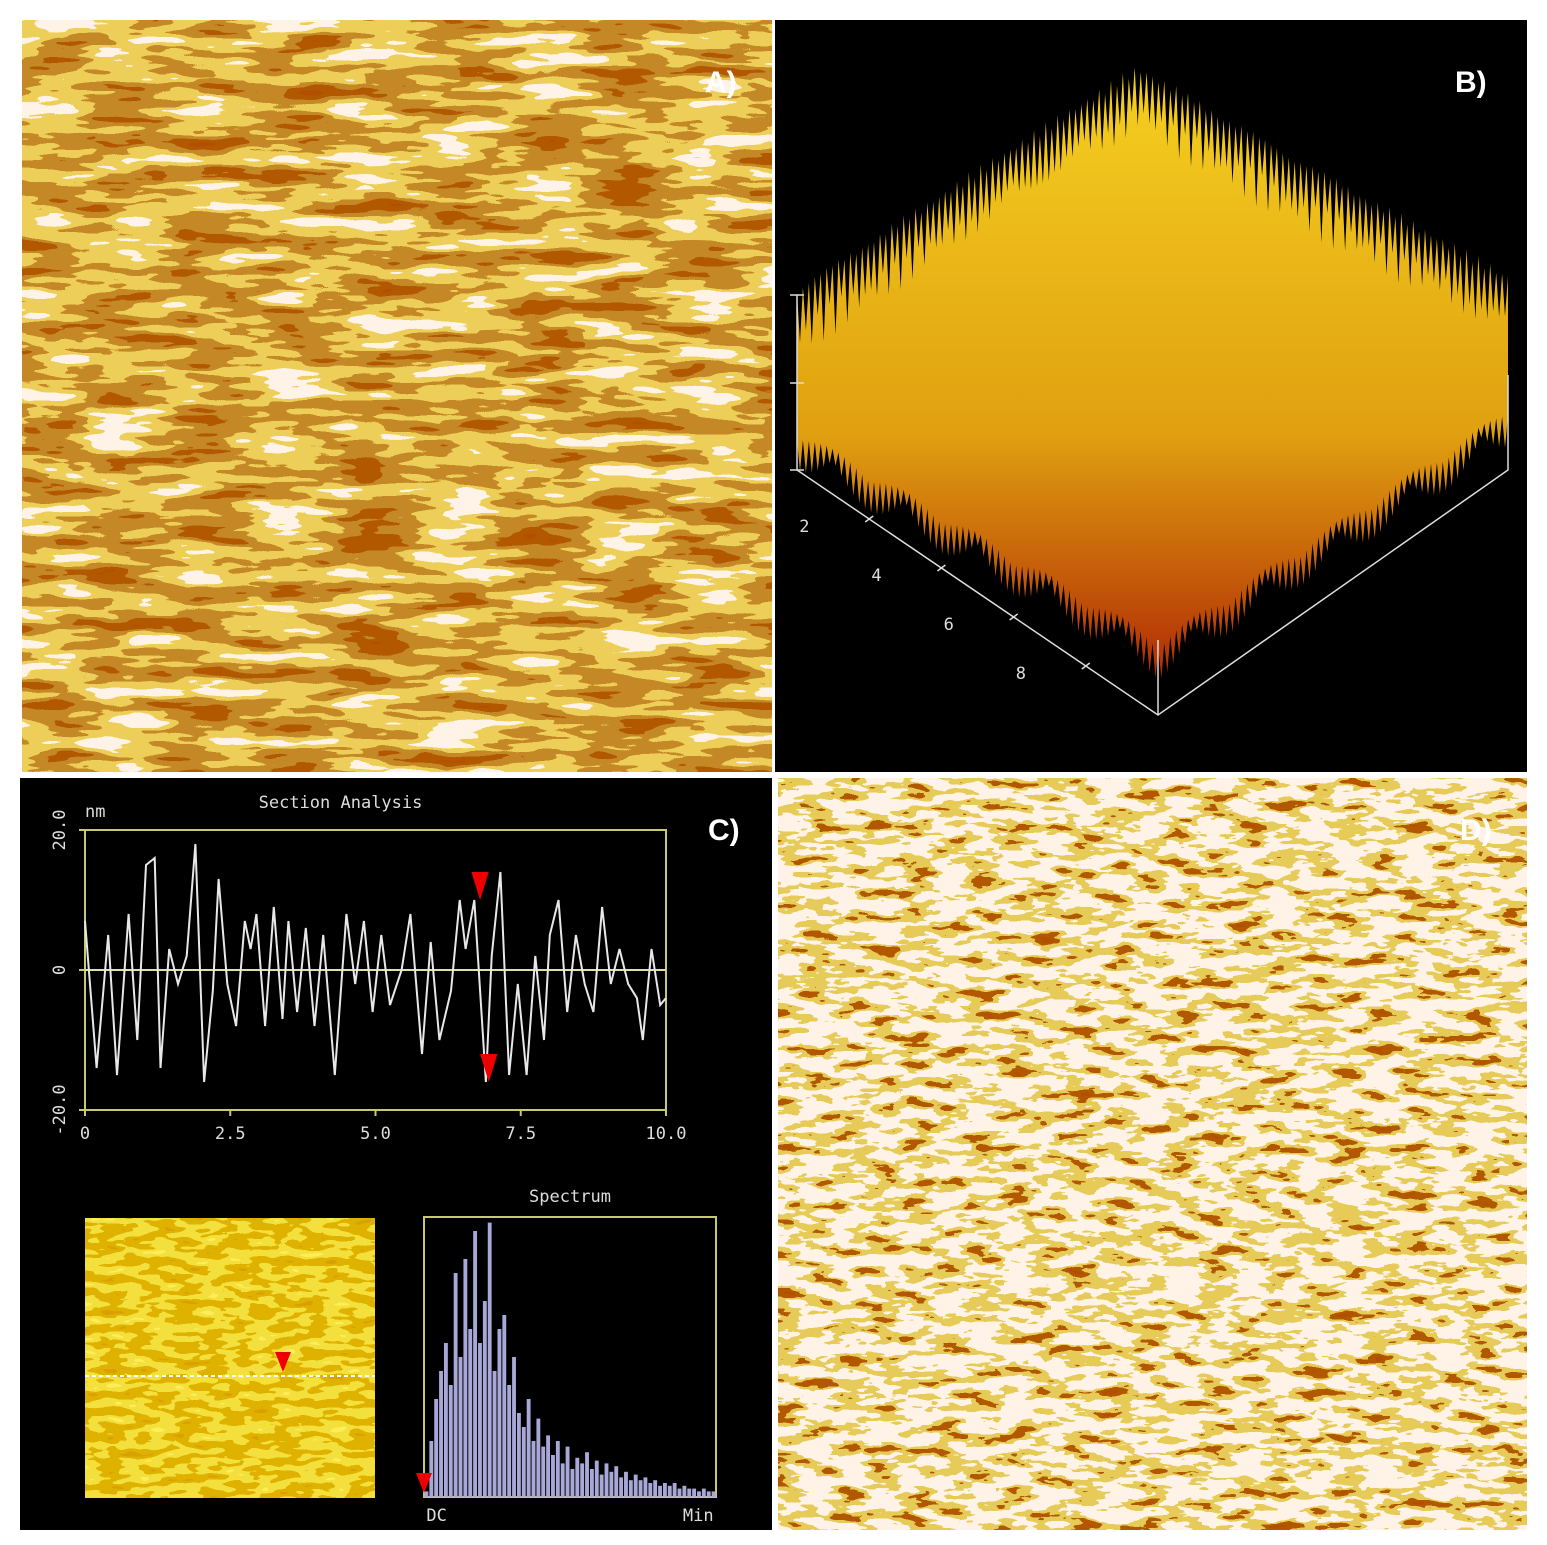  What do you see at coordinates (375, 963) in the screenshot?
I see `profile-line` at bounding box center [375, 963].